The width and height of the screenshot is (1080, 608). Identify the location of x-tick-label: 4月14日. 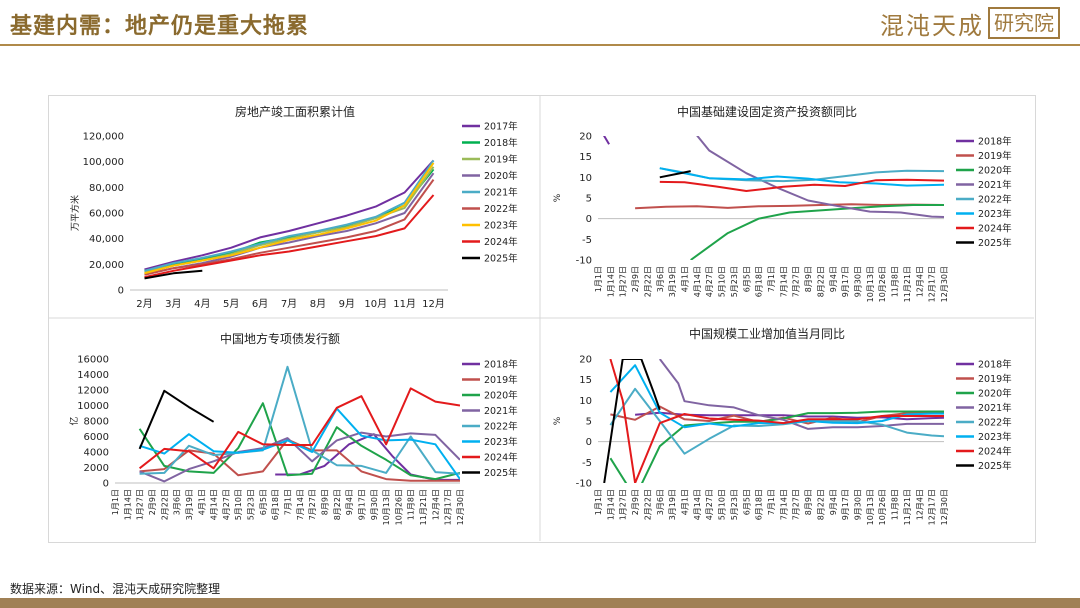
(697, 504).